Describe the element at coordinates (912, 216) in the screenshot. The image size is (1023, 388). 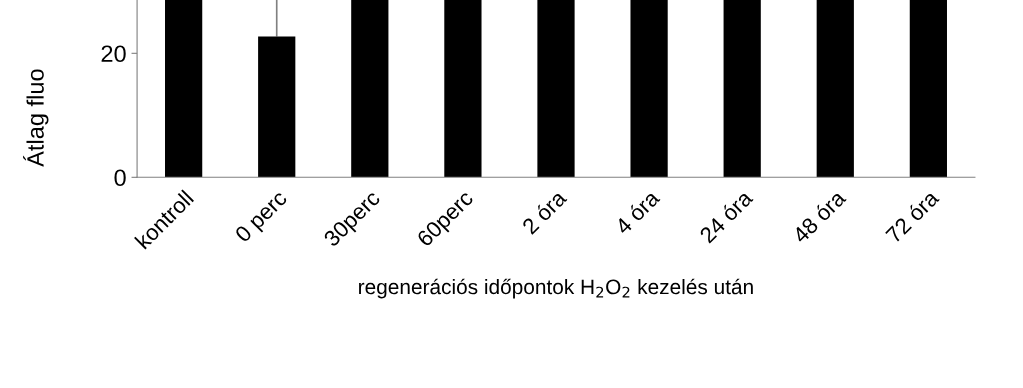
I see `x-tick-label: 72 óra` at that location.